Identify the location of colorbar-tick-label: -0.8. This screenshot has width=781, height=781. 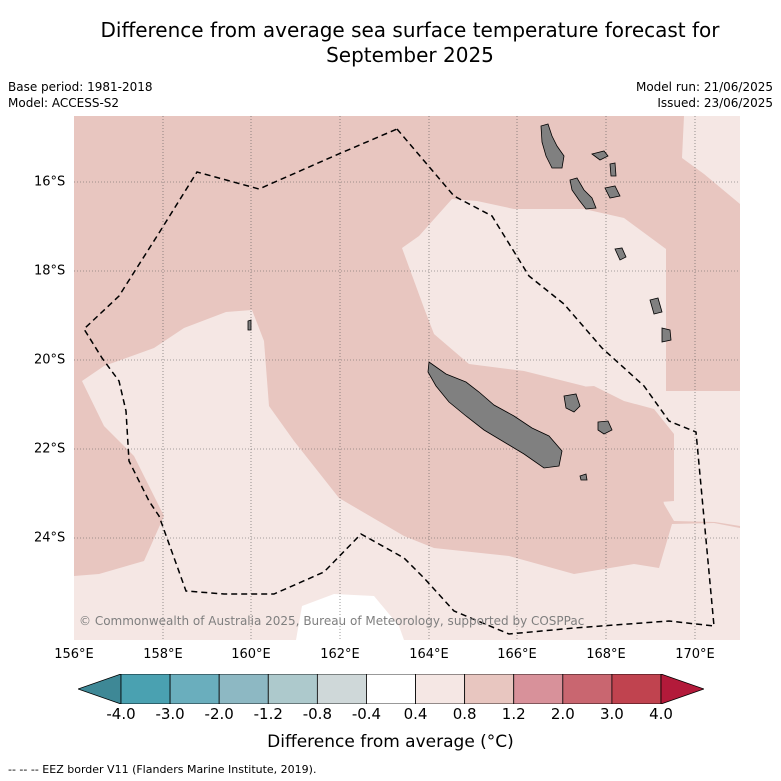
(317, 714).